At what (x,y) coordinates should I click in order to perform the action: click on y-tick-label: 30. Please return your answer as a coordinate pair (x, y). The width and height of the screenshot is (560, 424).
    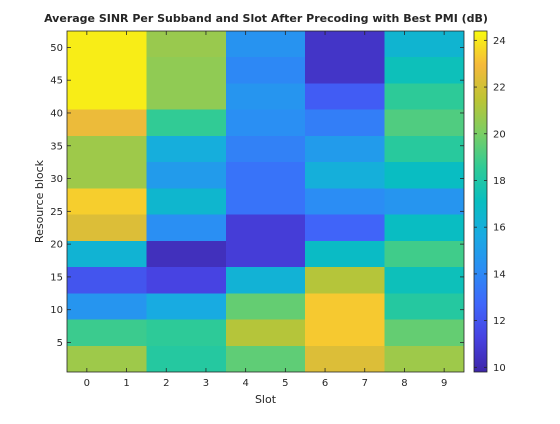
    Looking at the image, I should click on (56, 179).